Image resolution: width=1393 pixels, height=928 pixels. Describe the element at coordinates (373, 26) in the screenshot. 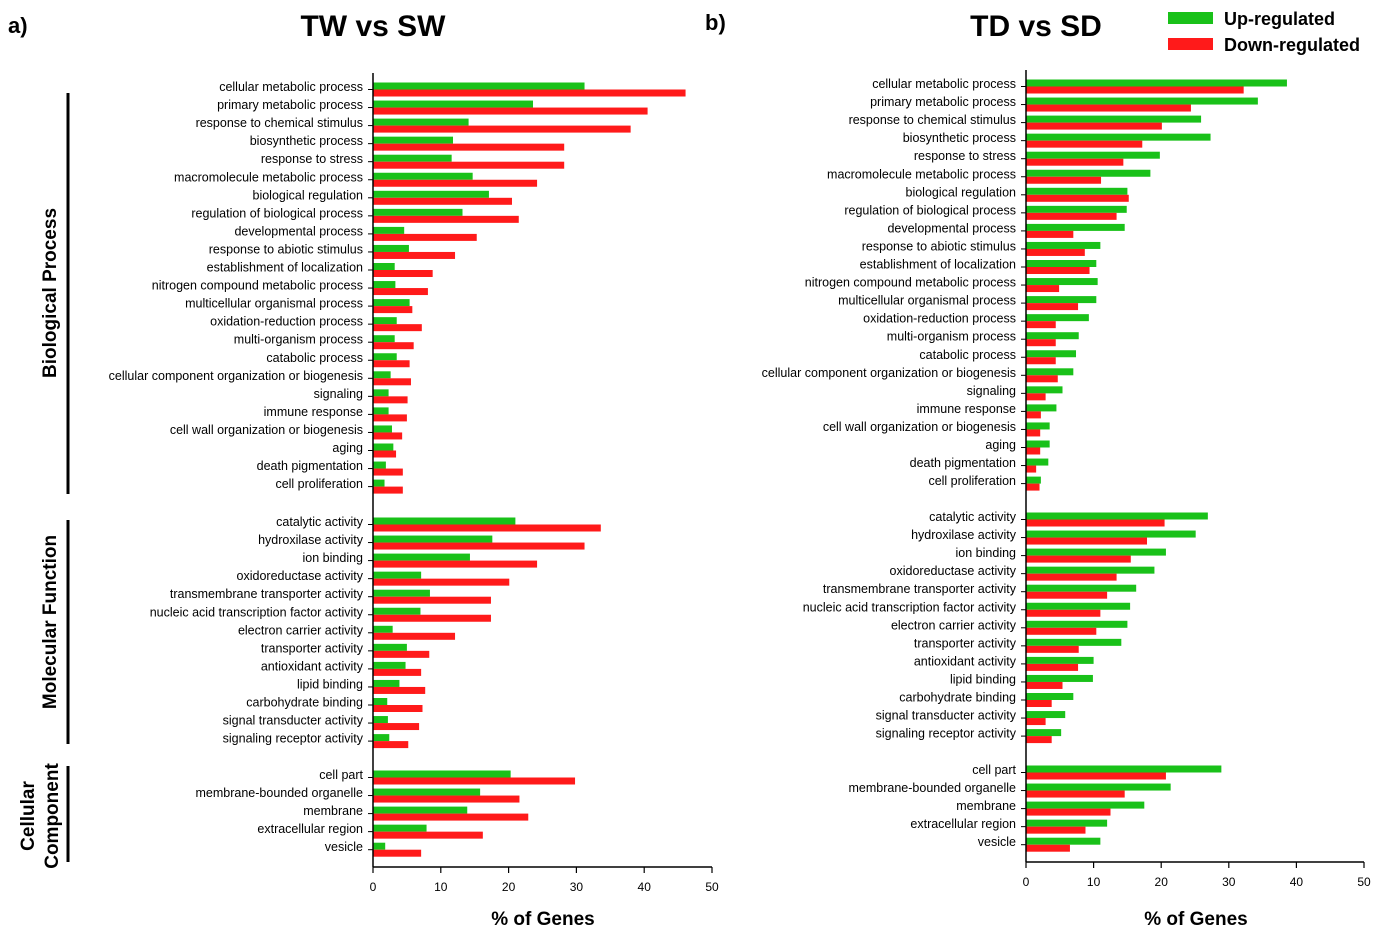

I see `chart-a-title: TW vs SW` at that location.